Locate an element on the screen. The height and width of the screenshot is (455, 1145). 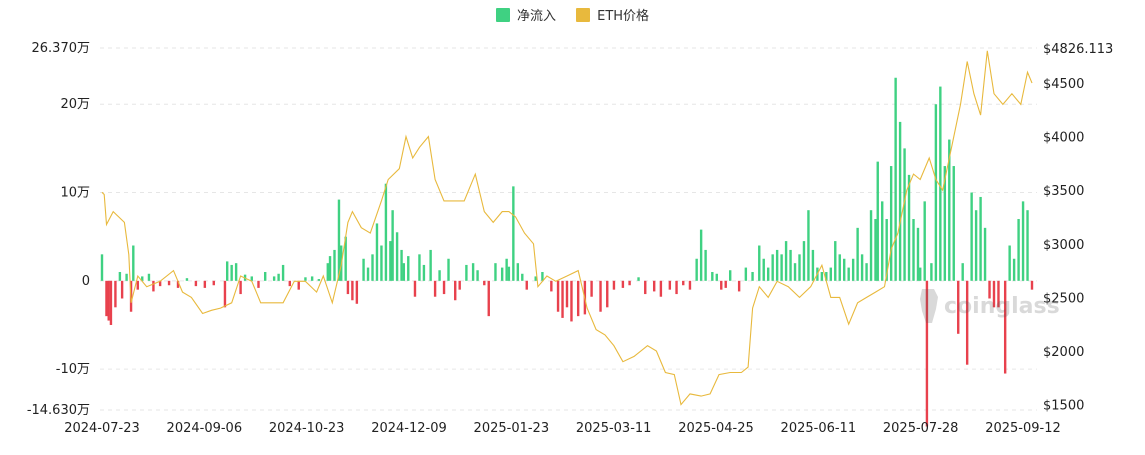
x-tick-label: 2025-04-25 is located at coordinates (716, 428).